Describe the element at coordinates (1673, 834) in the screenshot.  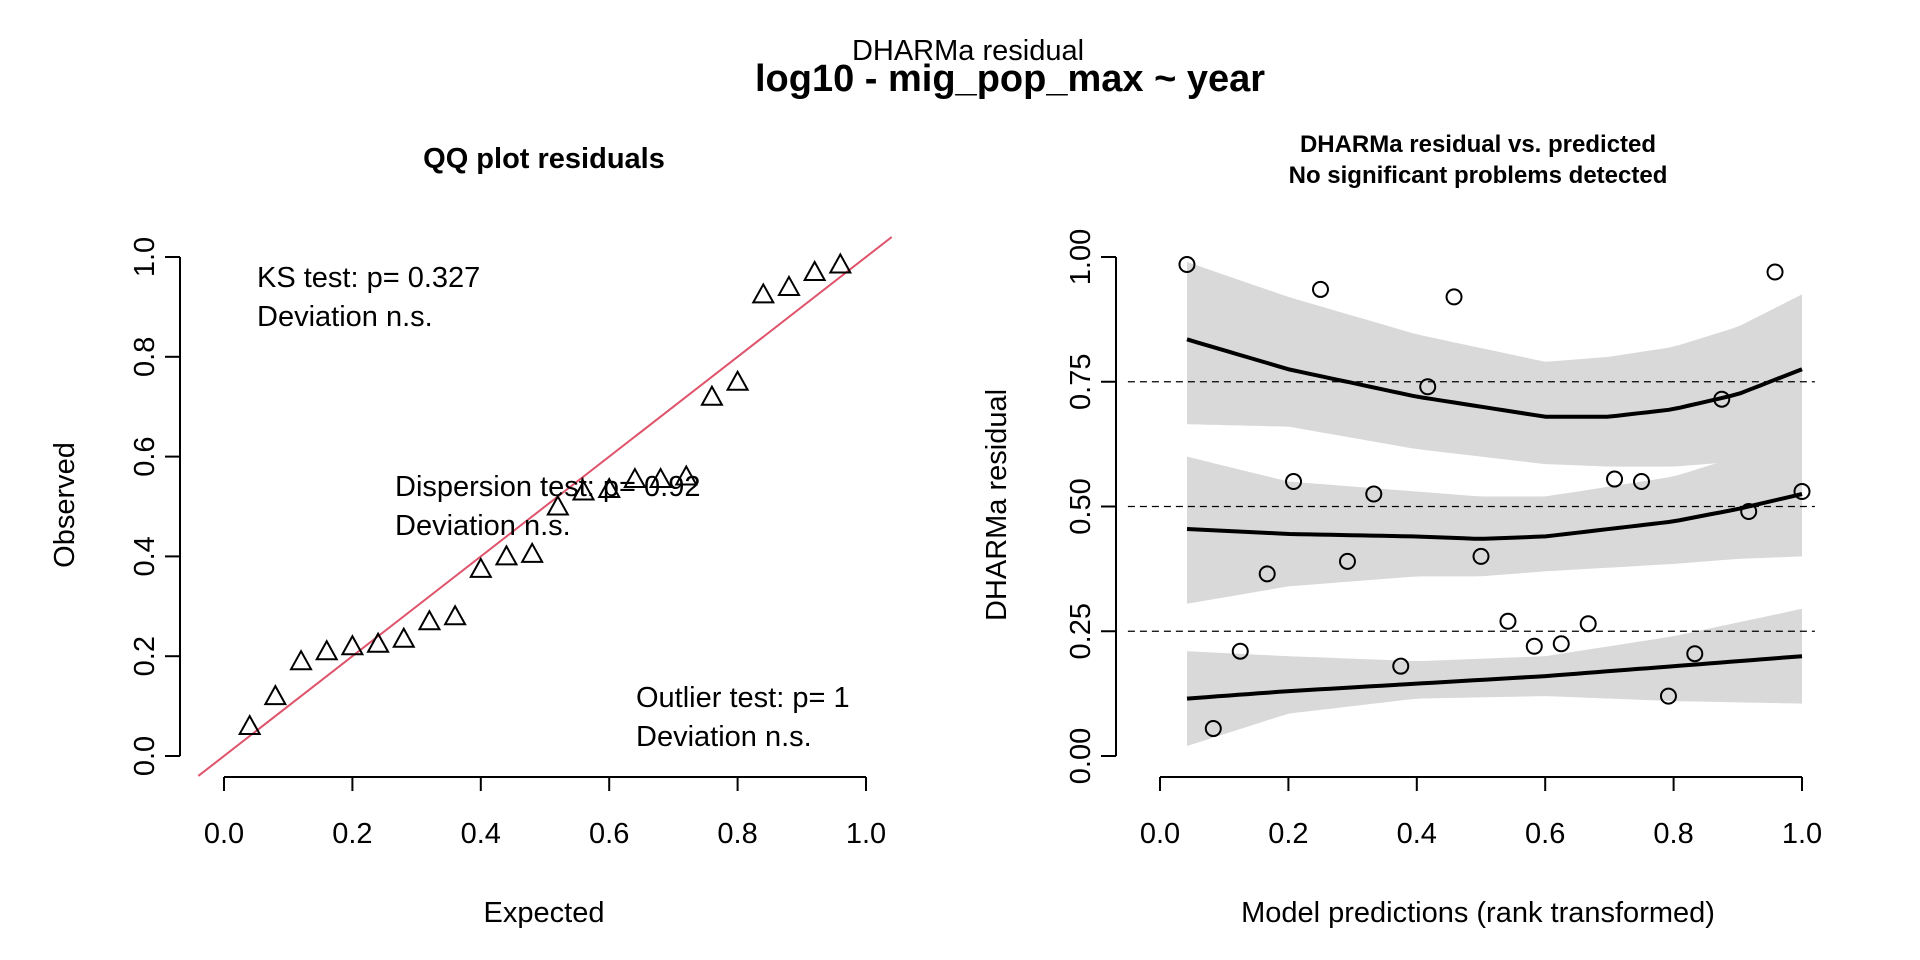
I see `residual-x-tick-label: 0.8` at that location.